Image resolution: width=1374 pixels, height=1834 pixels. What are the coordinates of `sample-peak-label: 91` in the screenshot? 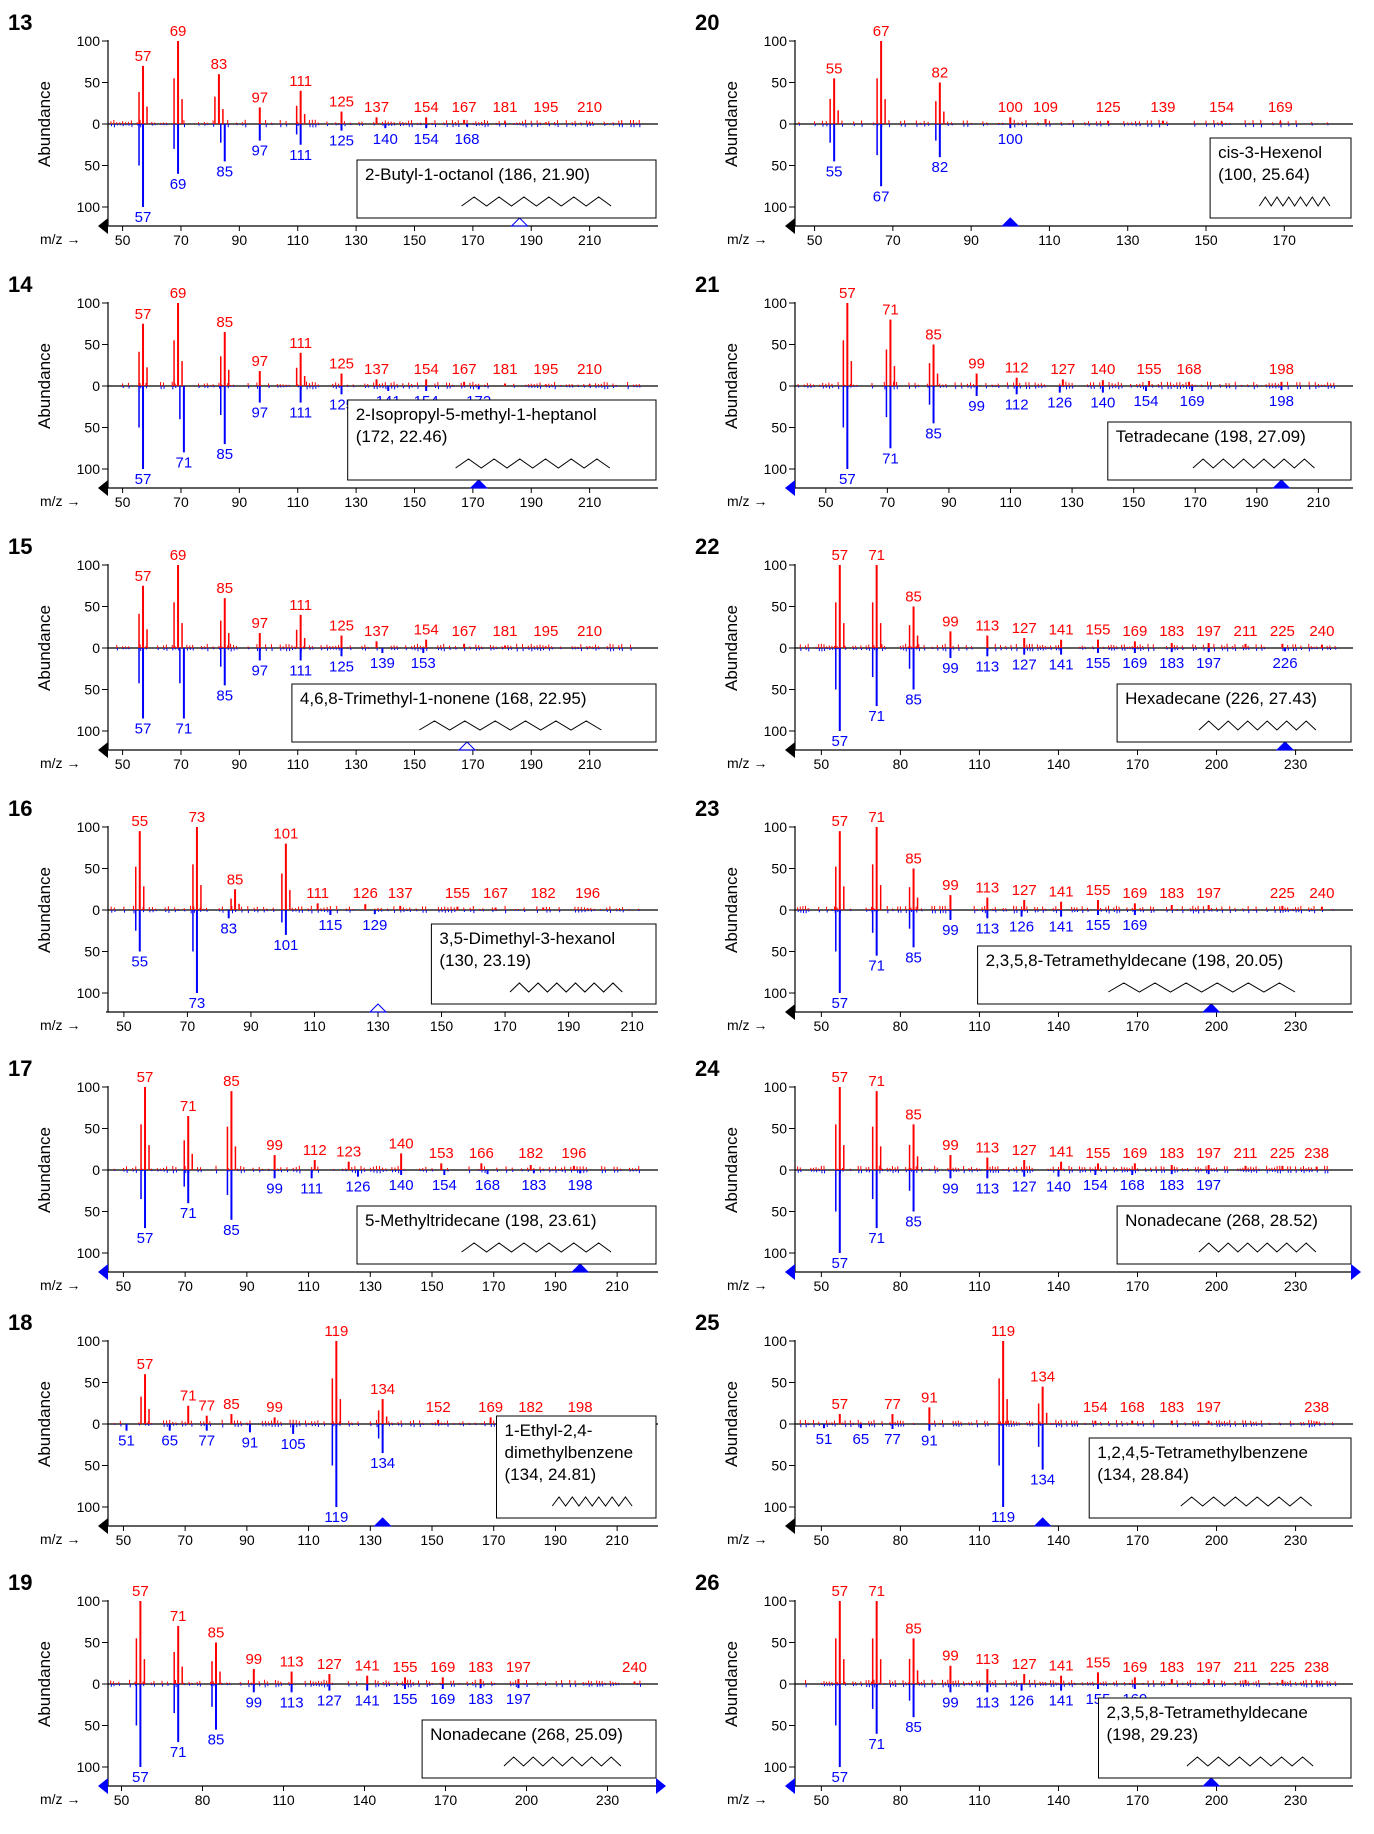 It's located at (929, 1441).